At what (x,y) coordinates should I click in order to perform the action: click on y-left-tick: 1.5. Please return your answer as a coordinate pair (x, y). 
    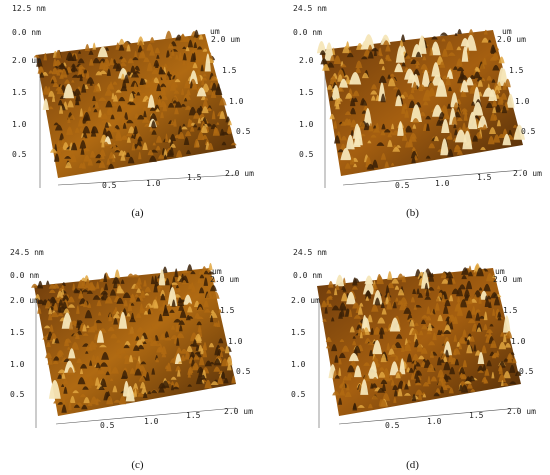
    Looking at the image, I should click on (298, 332).